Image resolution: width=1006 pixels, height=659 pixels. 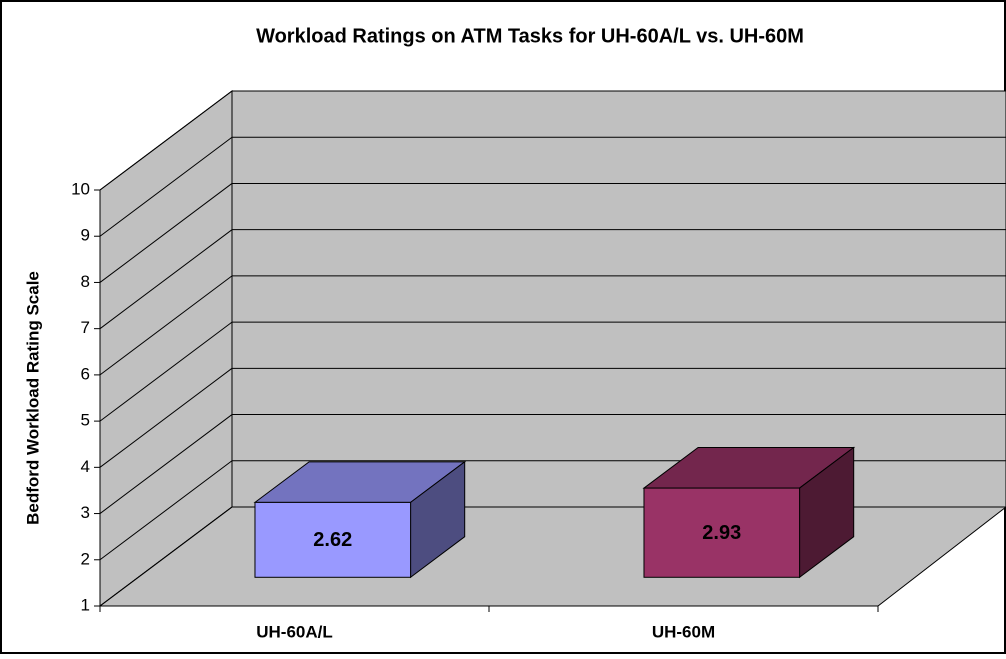 I want to click on y-tick-label: 4, so click(x=85, y=466).